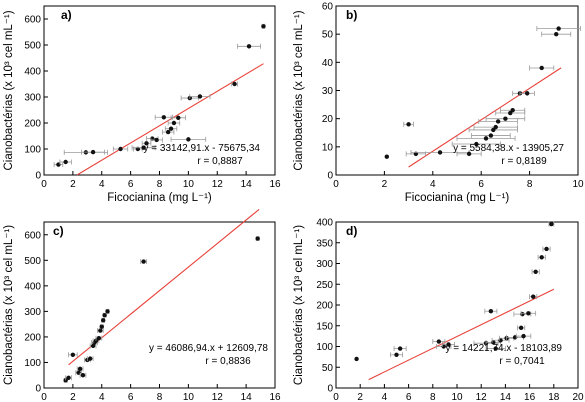 The height and width of the screenshot is (402, 585). Describe the element at coordinates (220, 161) in the screenshot. I see `correlation-r: r = 0,8887` at that location.